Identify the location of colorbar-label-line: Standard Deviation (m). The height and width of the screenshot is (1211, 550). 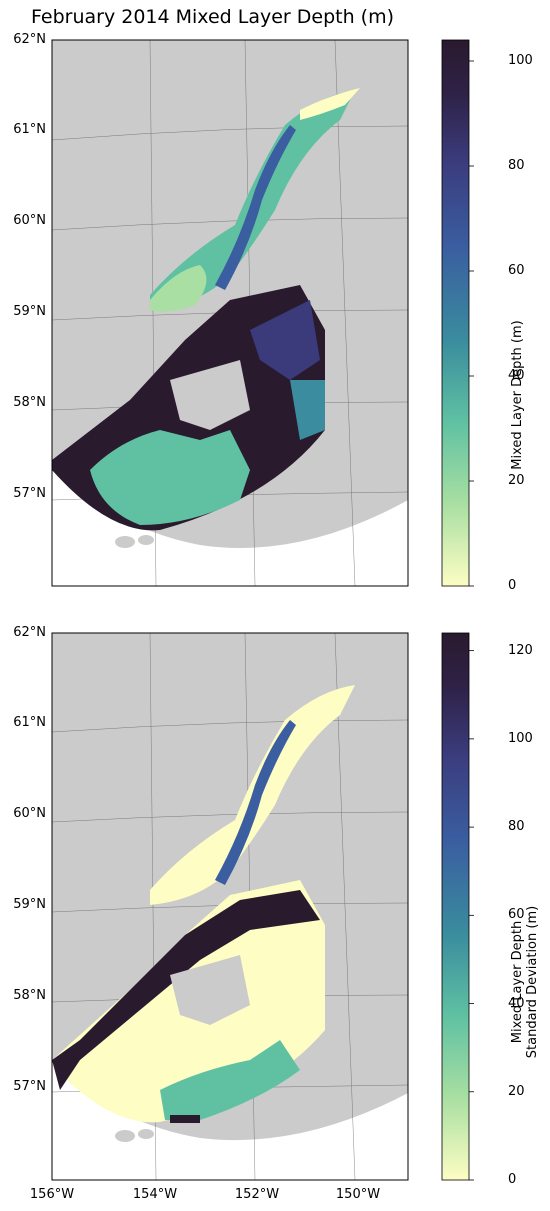
(532, 982).